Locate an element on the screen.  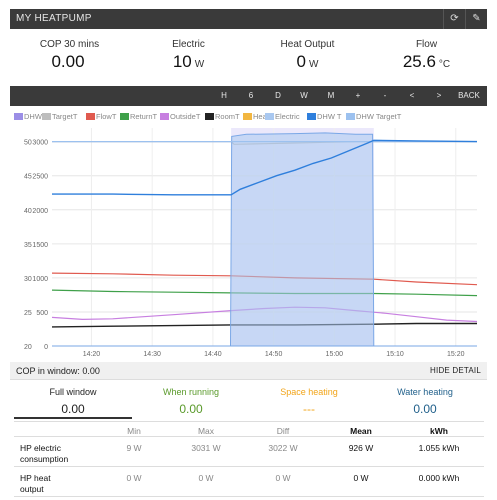
x-tick-label: 14:40 is located at coordinates (213, 354).